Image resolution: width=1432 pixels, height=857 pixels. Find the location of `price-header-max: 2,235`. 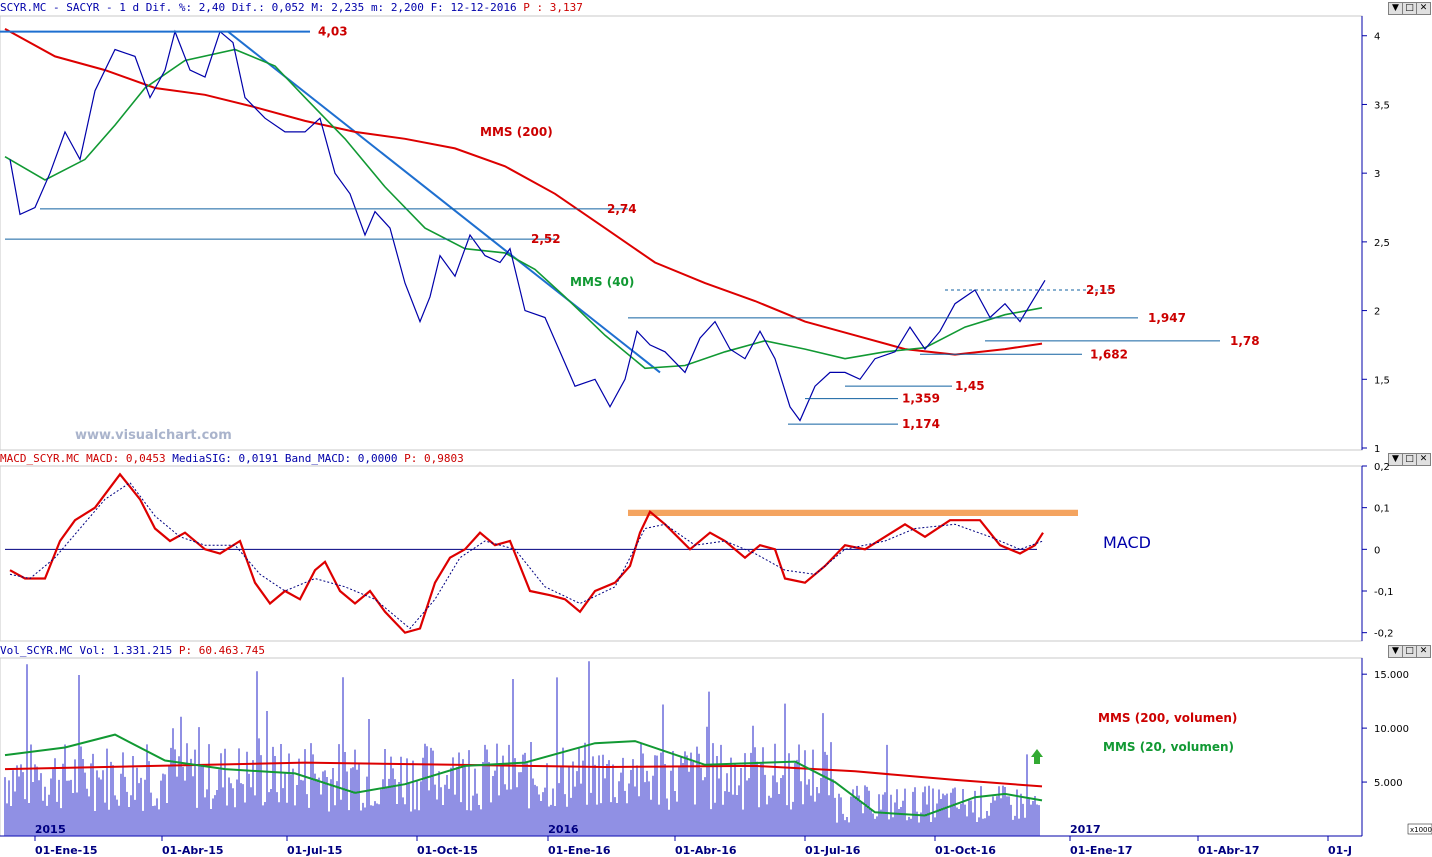

price-header-max: 2,235 is located at coordinates (348, 7).